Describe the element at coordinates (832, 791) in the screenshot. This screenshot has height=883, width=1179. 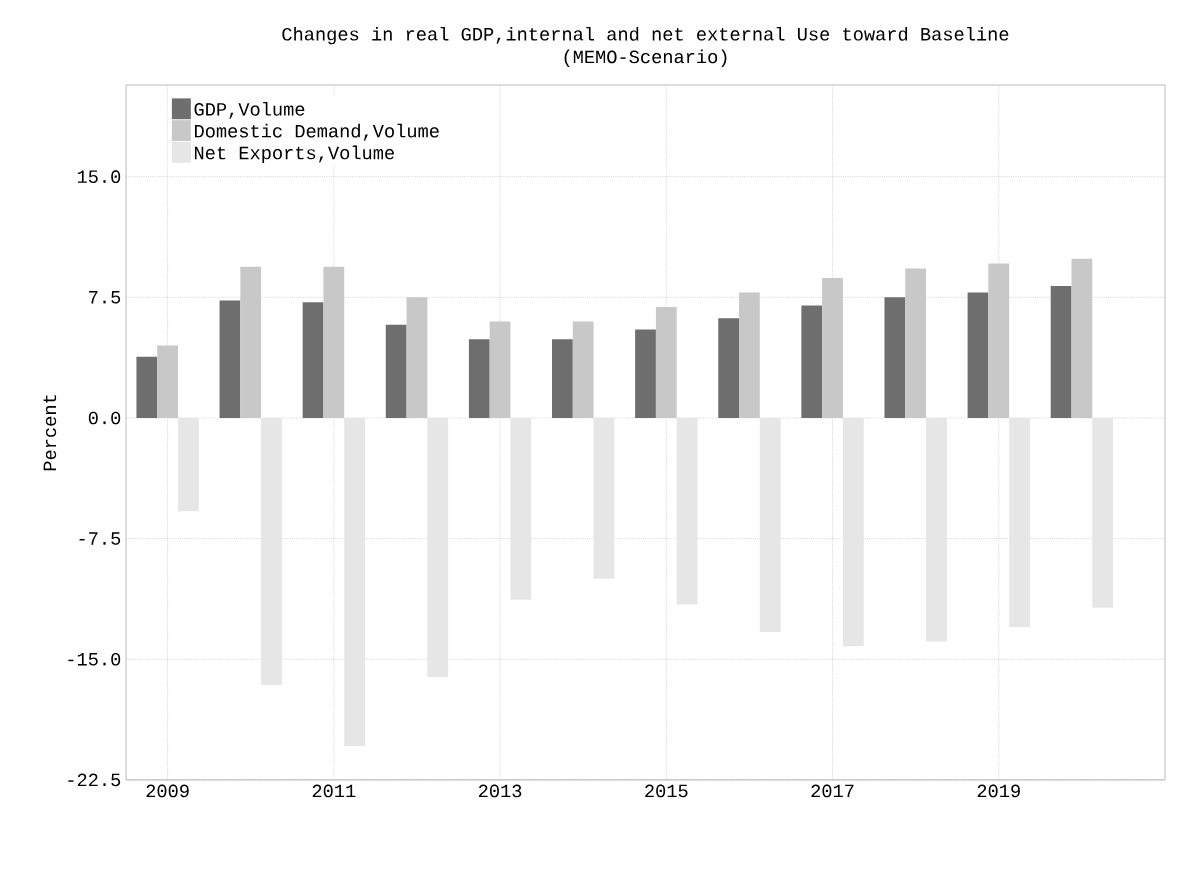
I see `x-tick-label: 2017` at that location.